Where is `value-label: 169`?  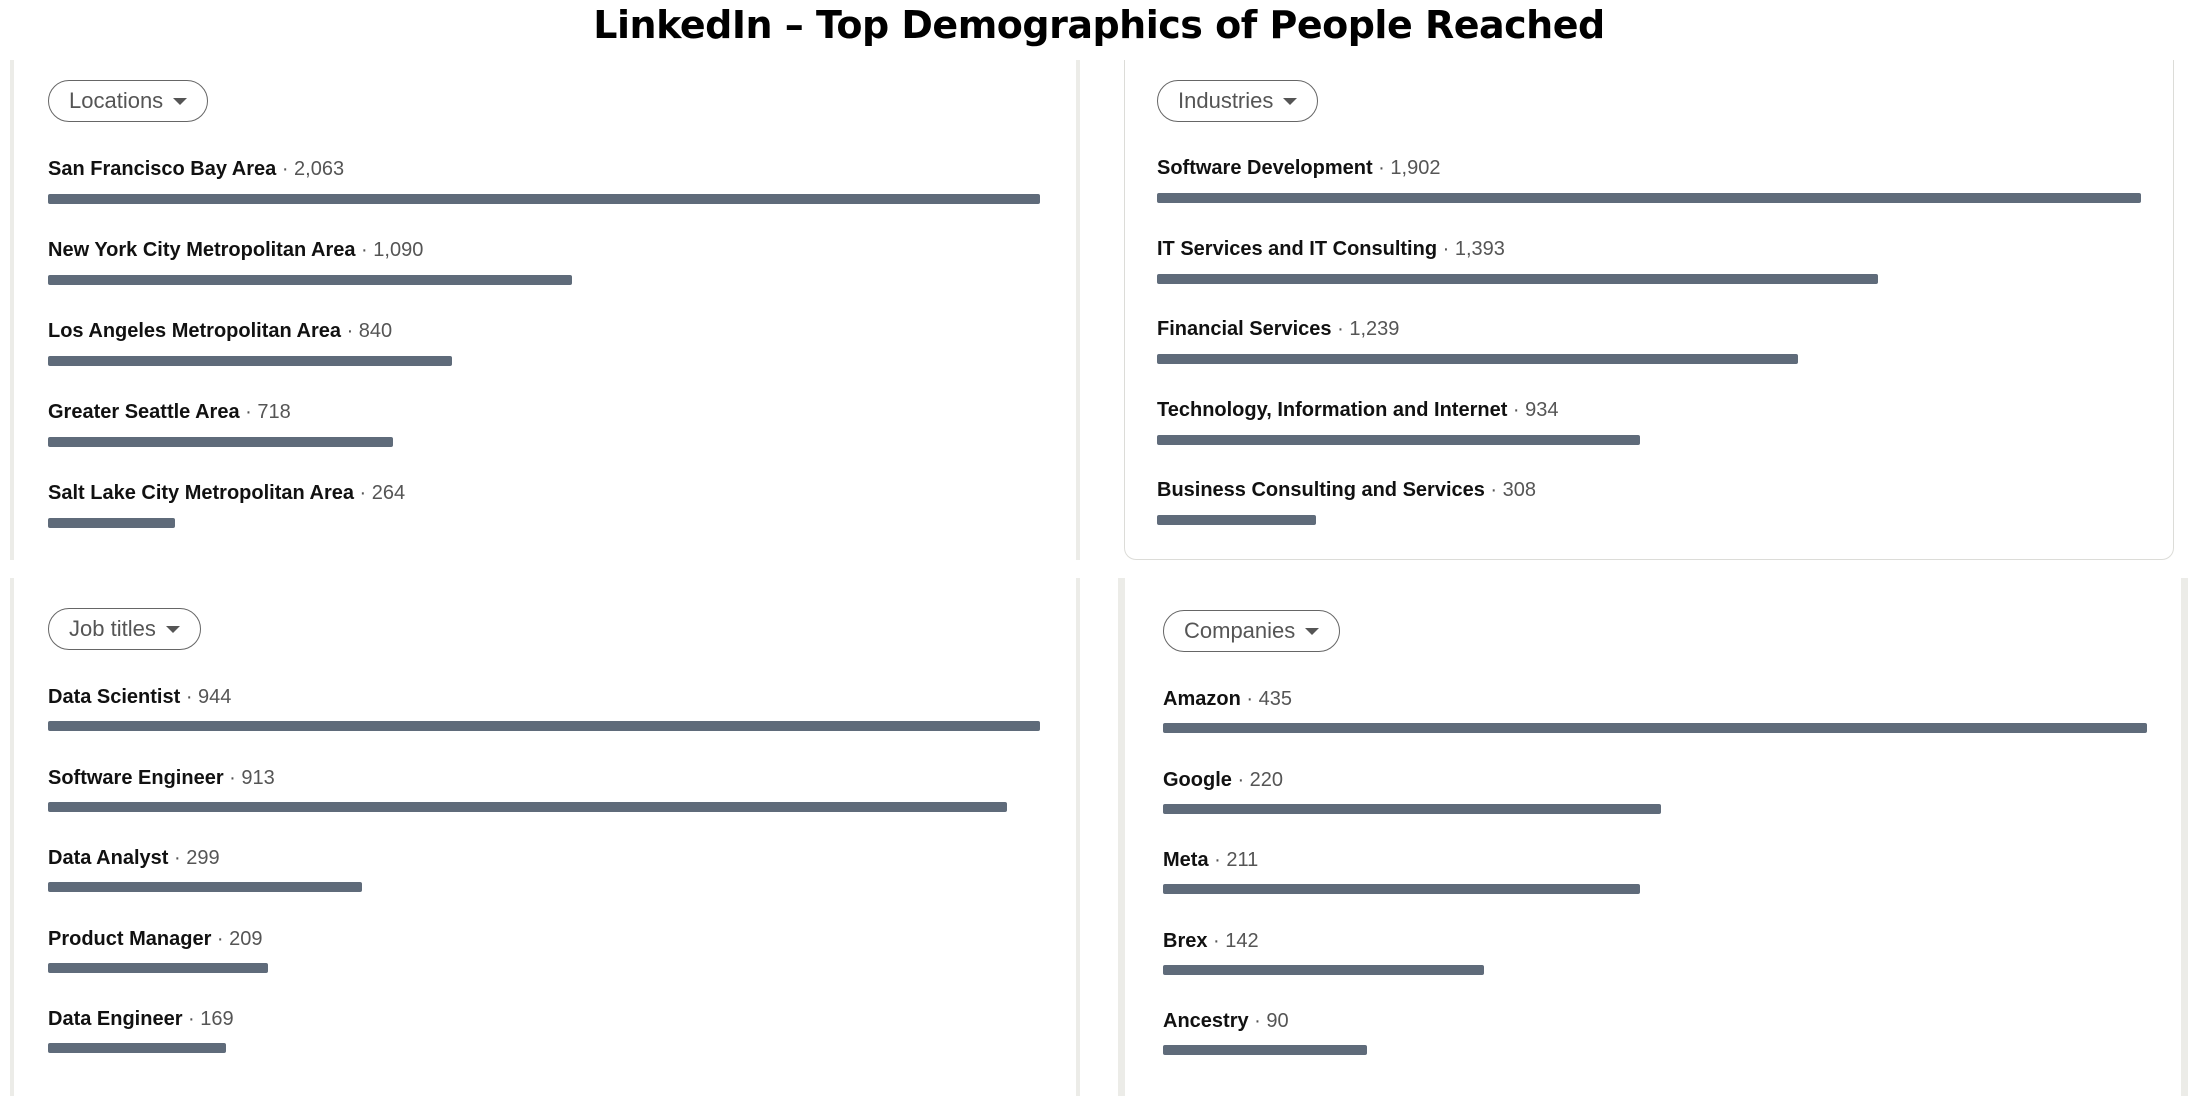 value-label: 169 is located at coordinates (217, 1019).